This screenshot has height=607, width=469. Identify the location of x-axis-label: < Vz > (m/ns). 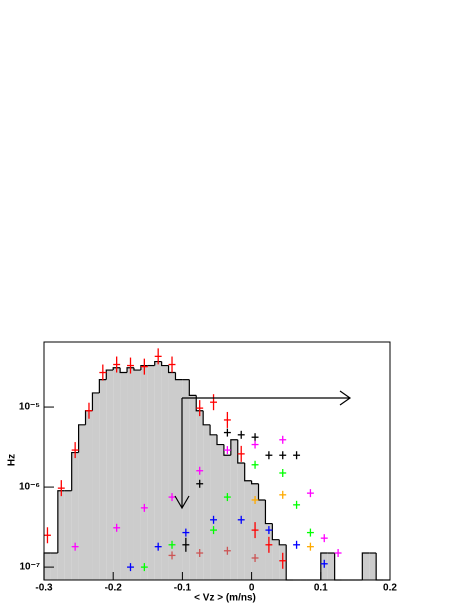
(225, 598).